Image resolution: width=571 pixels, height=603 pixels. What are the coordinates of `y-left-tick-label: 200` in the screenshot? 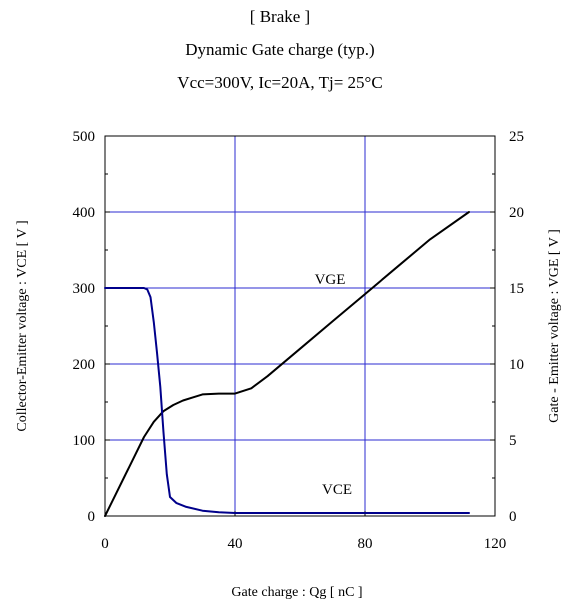 It's located at (84, 365).